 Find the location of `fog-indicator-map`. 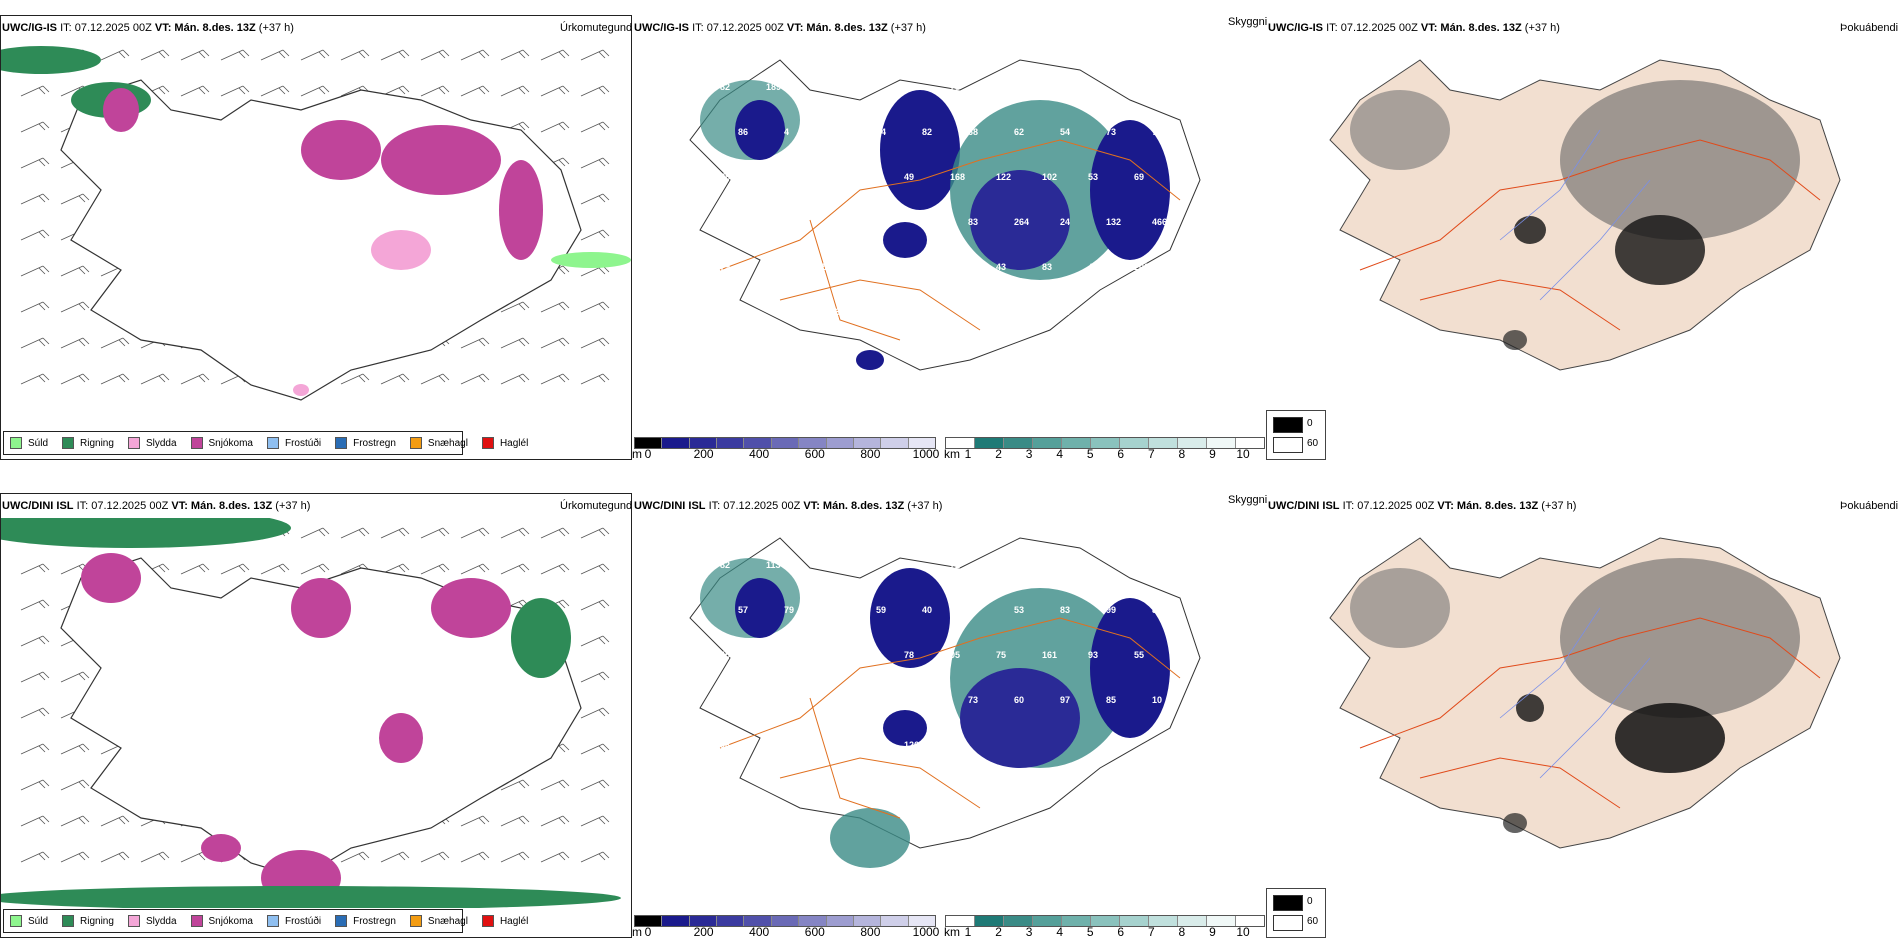

fog-indicator-map is located at coordinates (1585, 215).